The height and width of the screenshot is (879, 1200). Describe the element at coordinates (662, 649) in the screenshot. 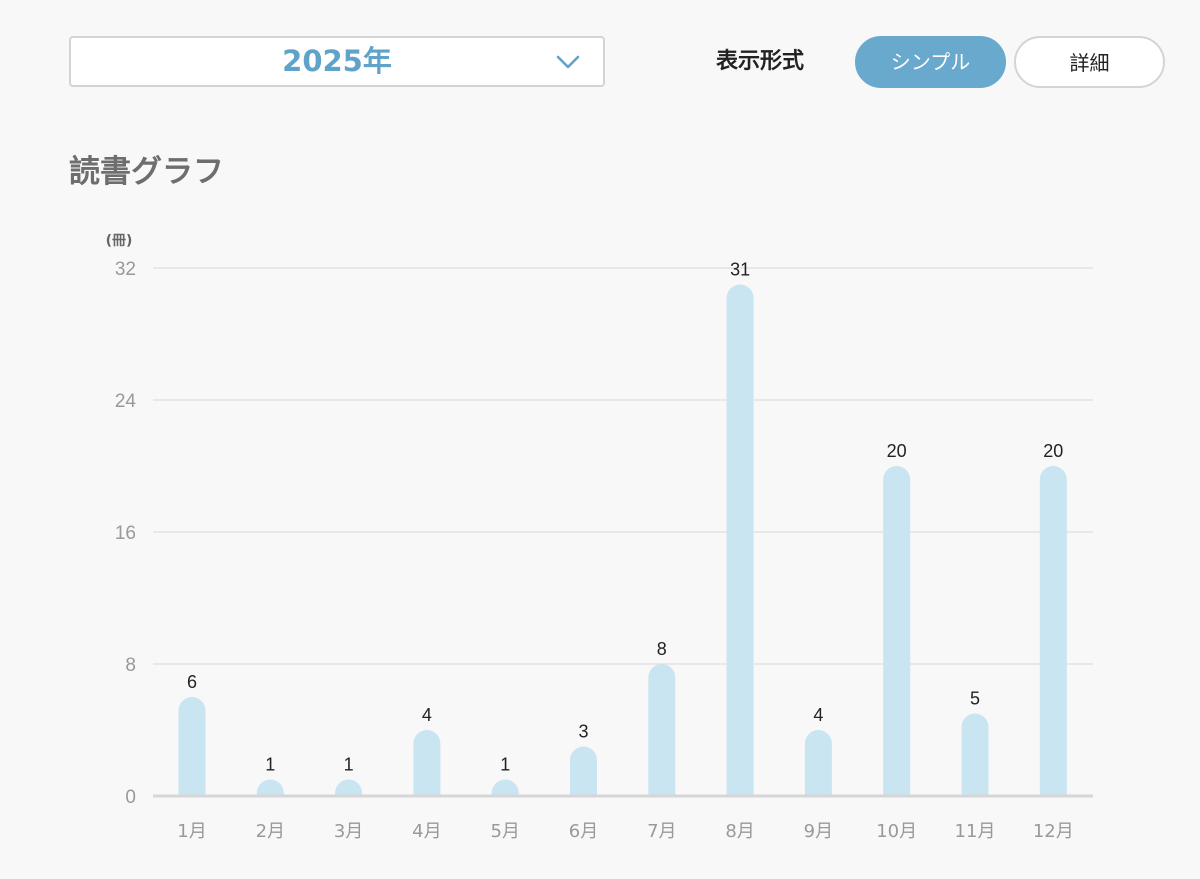

I see `data-label: 8` at that location.